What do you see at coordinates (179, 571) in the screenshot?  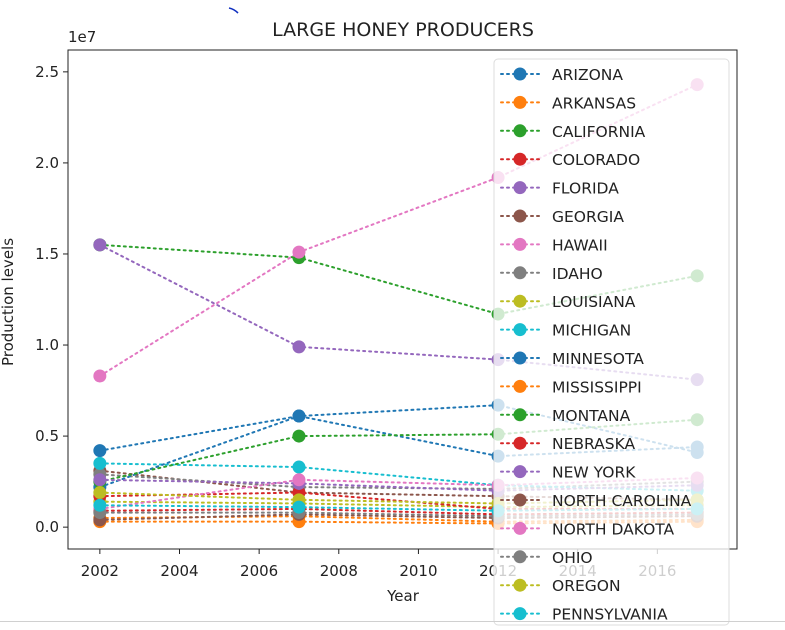 I see `x-tick-label: 2004` at bounding box center [179, 571].